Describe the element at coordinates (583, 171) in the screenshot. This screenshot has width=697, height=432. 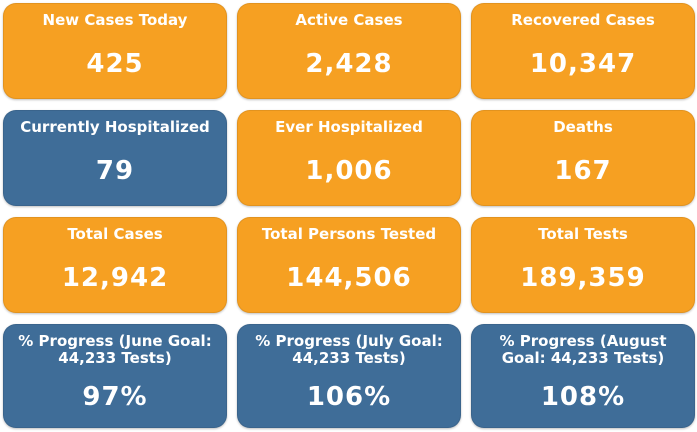
I see `tile-value: 167` at that location.